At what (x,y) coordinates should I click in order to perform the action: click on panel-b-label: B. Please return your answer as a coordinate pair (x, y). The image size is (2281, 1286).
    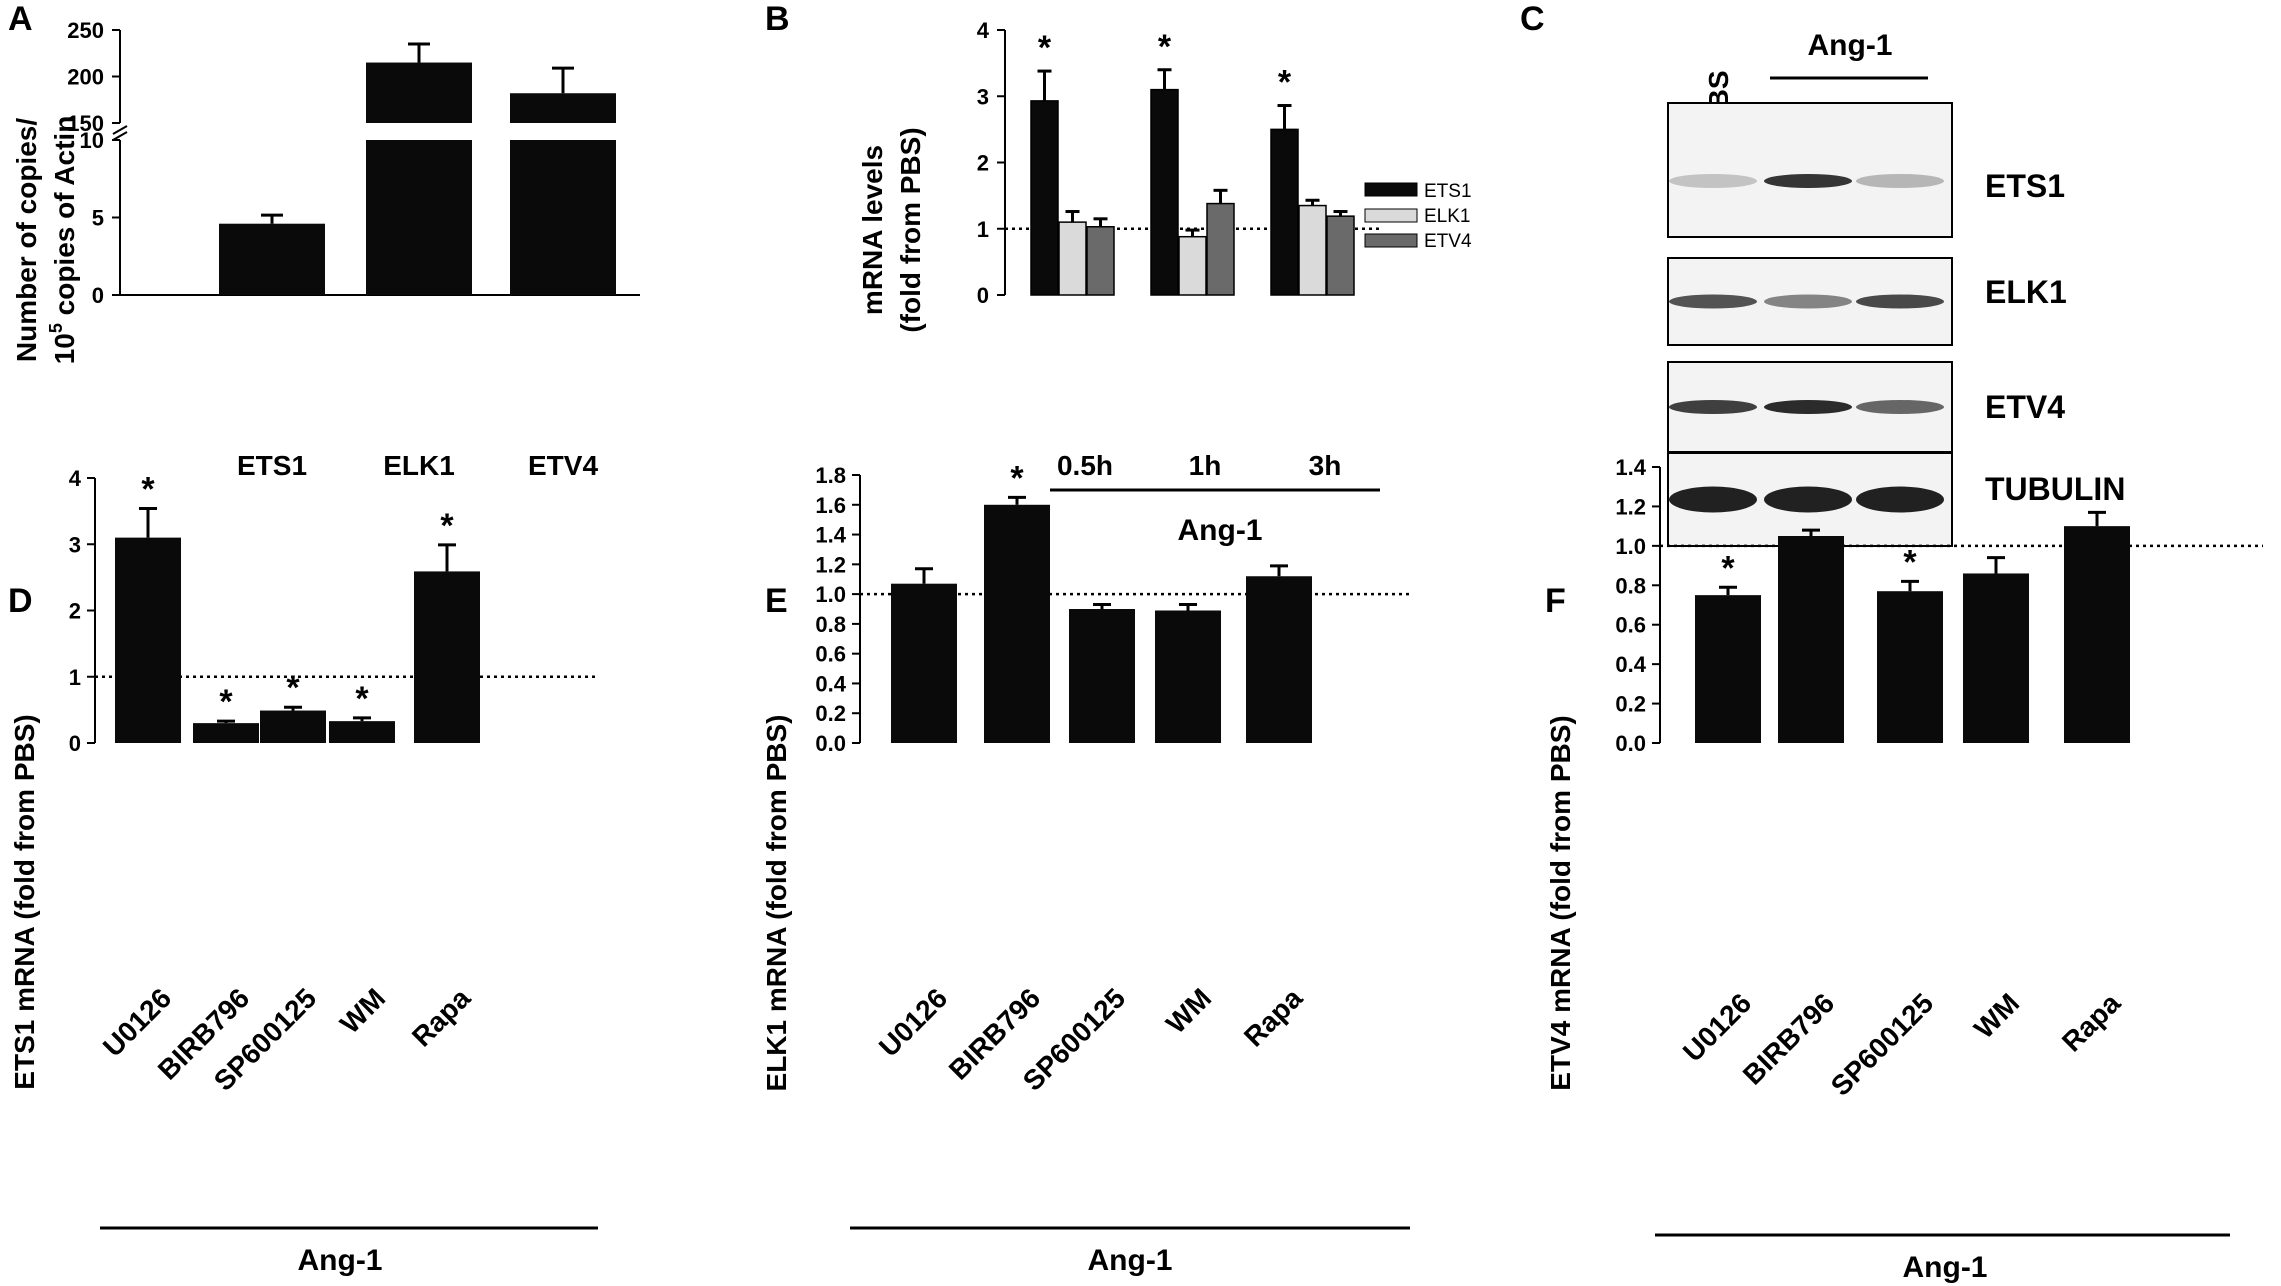
    Looking at the image, I should click on (777, 19).